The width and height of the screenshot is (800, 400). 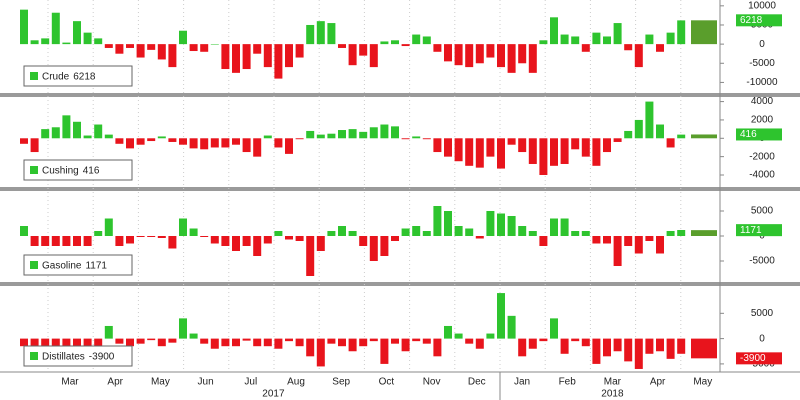 I want to click on legend: Cushing 416, so click(x=78, y=170).